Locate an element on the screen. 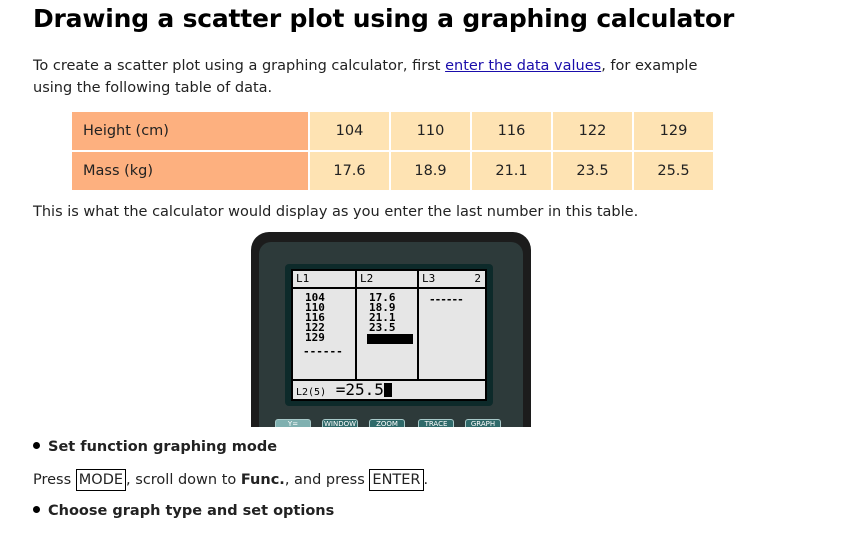  enter-key-label: ENTER is located at coordinates (396, 480).